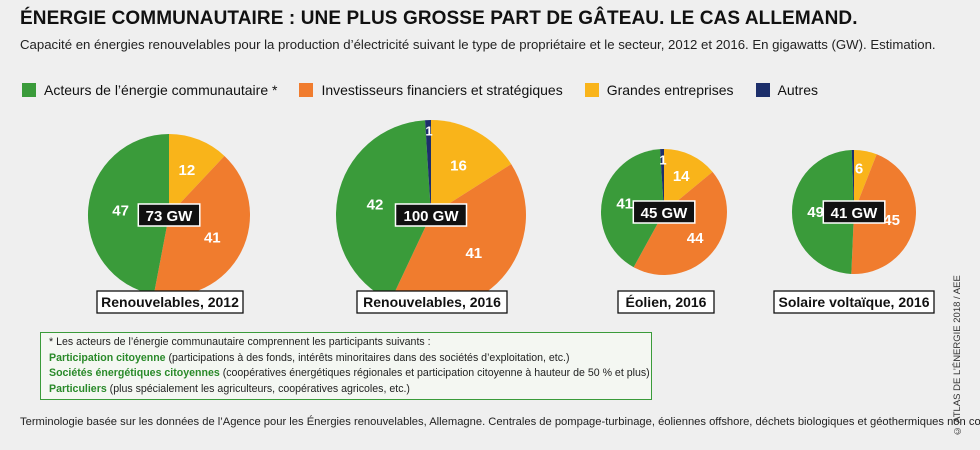 This screenshot has width=980, height=450. I want to click on copyright-credit: © ATLAS DE L’ÉNERGIE 2018 / AEE, so click(957, 355).